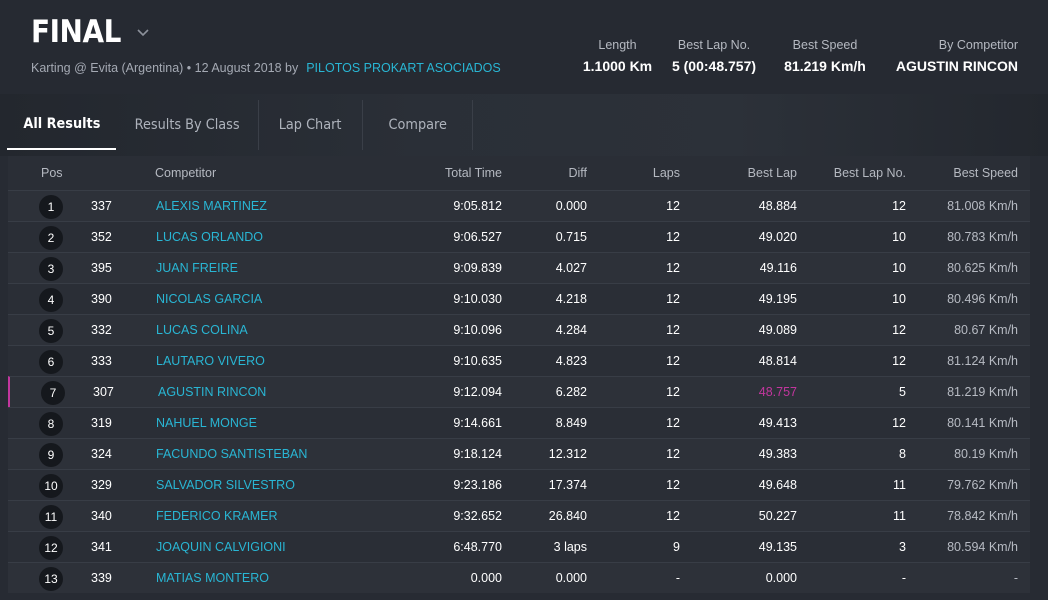 The width and height of the screenshot is (1048, 600). What do you see at coordinates (982, 206) in the screenshot?
I see `best-speed: 81.008 Km/h` at bounding box center [982, 206].